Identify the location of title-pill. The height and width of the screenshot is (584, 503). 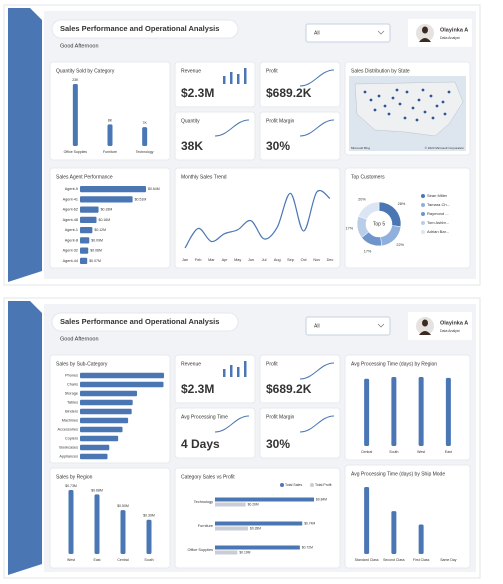
(145, 29).